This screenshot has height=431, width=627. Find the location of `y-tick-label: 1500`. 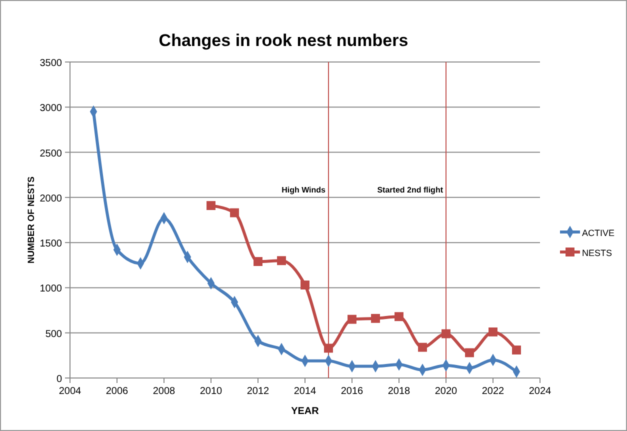

y-tick-label: 1500 is located at coordinates (51, 244).